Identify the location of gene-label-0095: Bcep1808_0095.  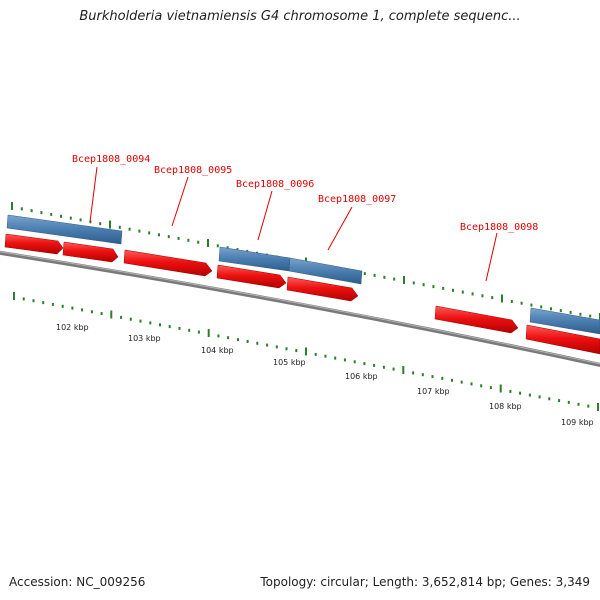
(193, 170).